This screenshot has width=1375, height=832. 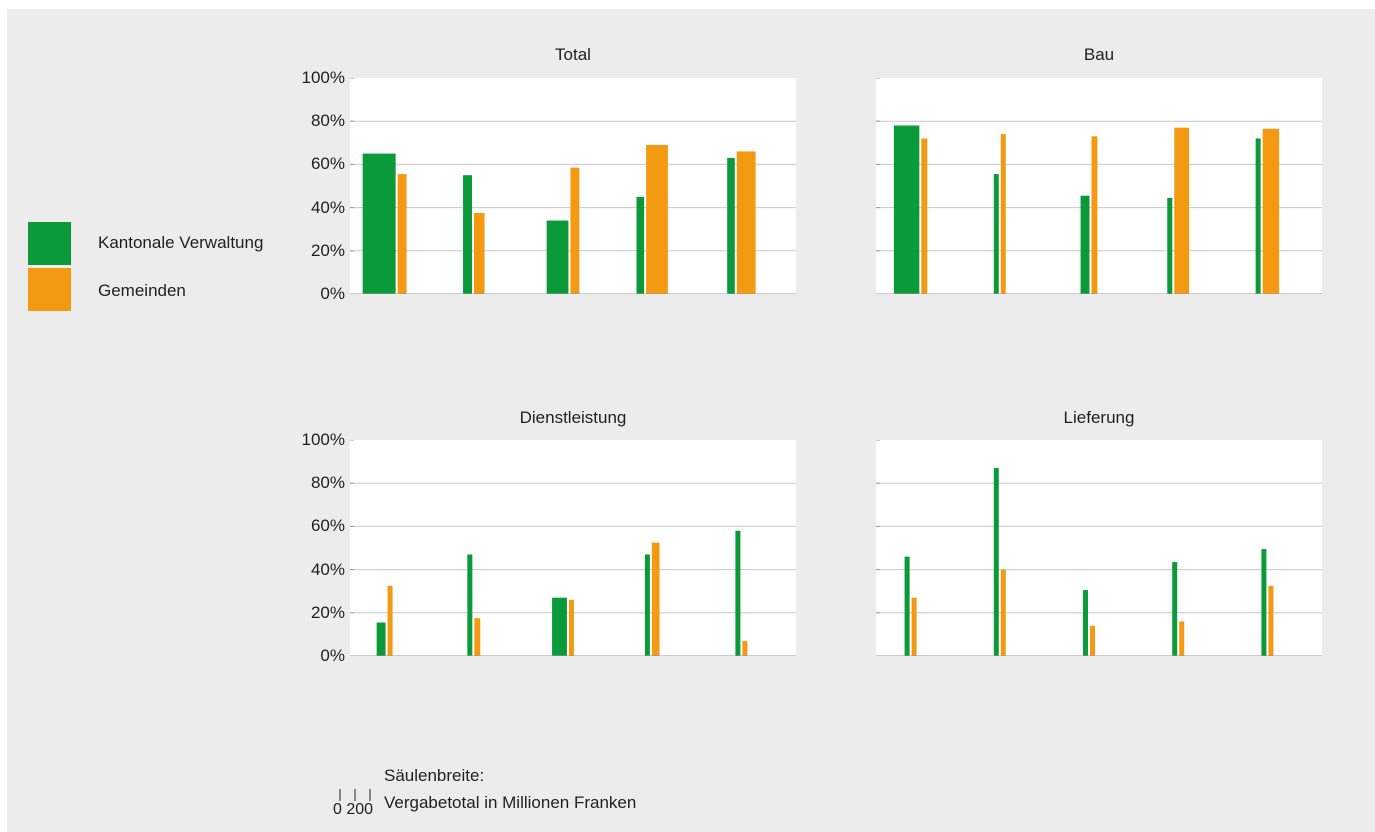 What do you see at coordinates (434, 775) in the screenshot?
I see `bar-width-heading: Säulenbreite:` at bounding box center [434, 775].